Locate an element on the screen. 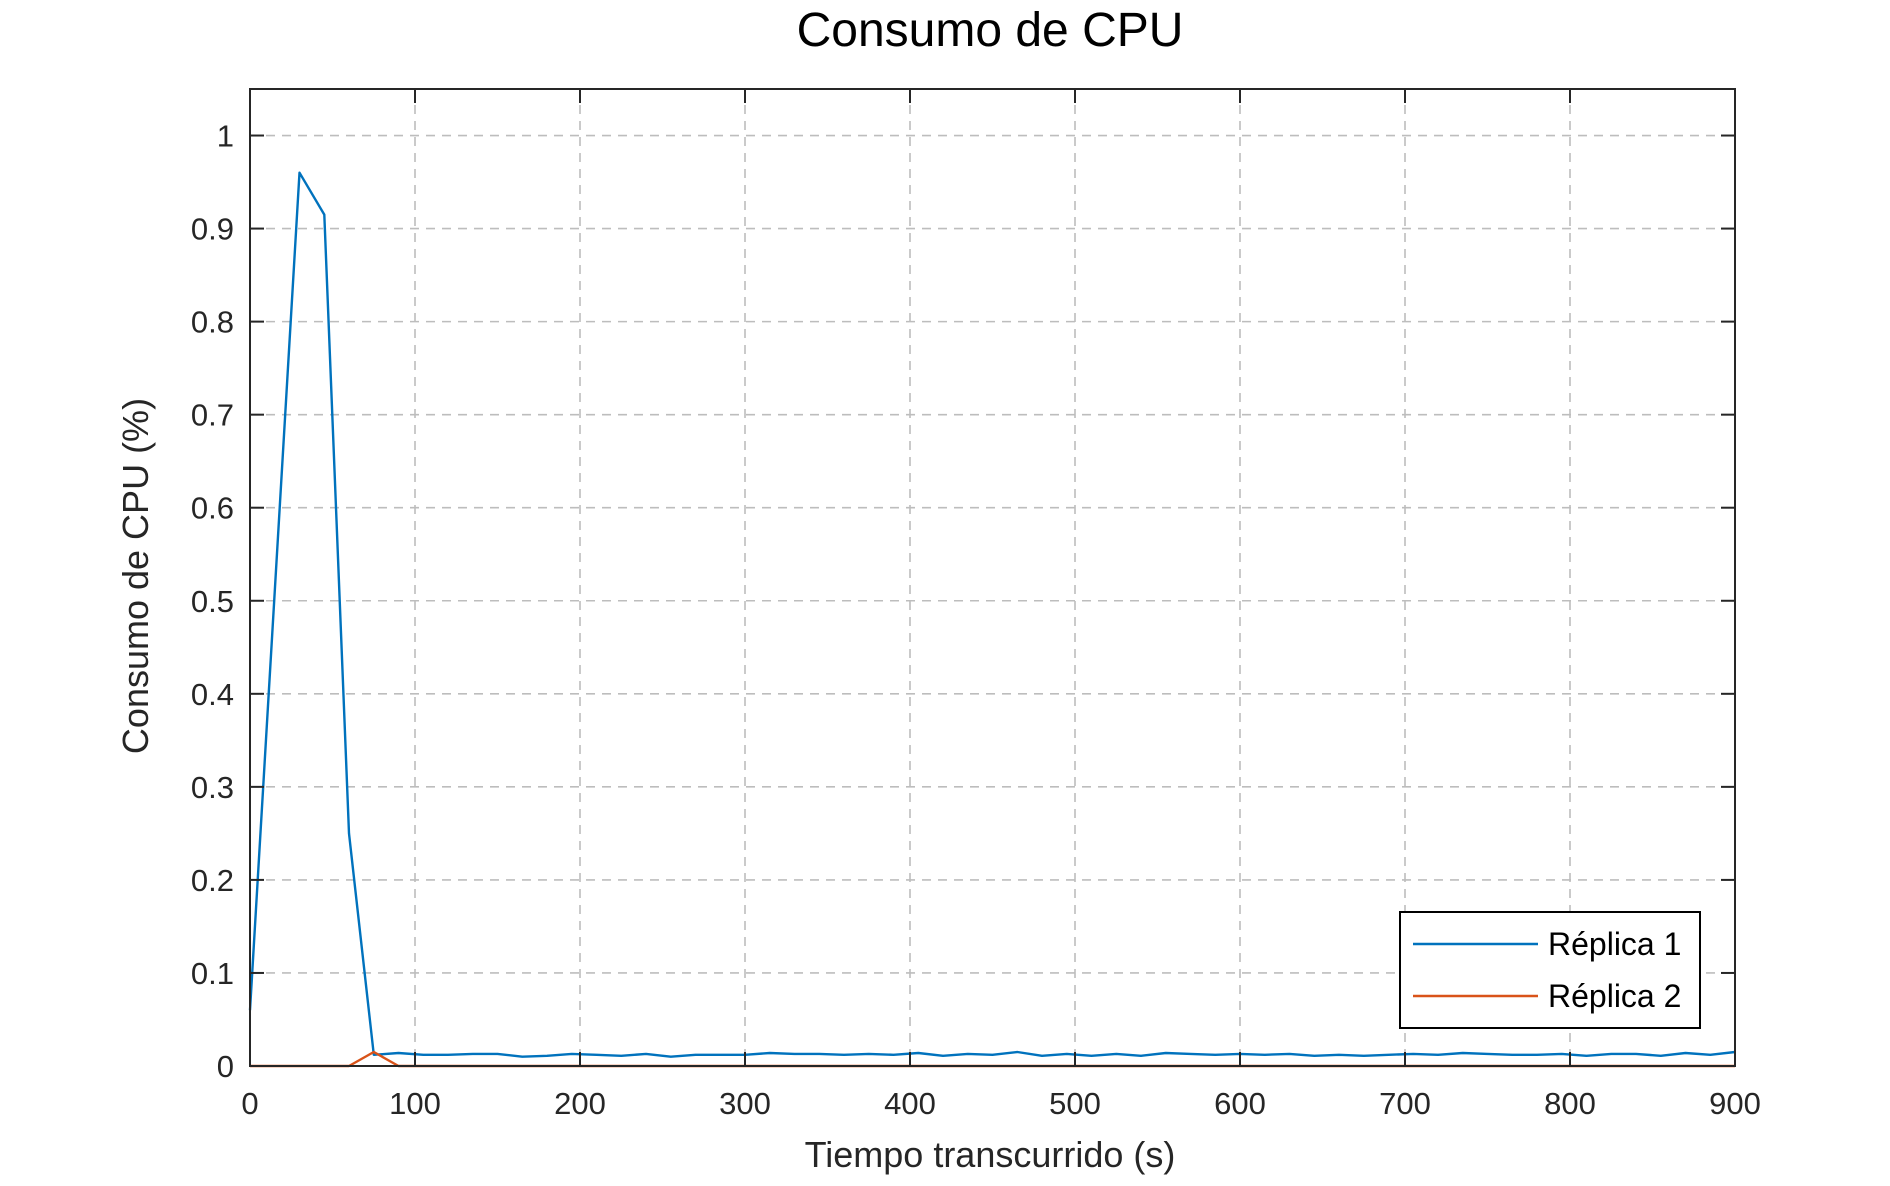 The image size is (1890, 1186). x-axis-label: Tiempo transcurrido (s) is located at coordinates (990, 1154).